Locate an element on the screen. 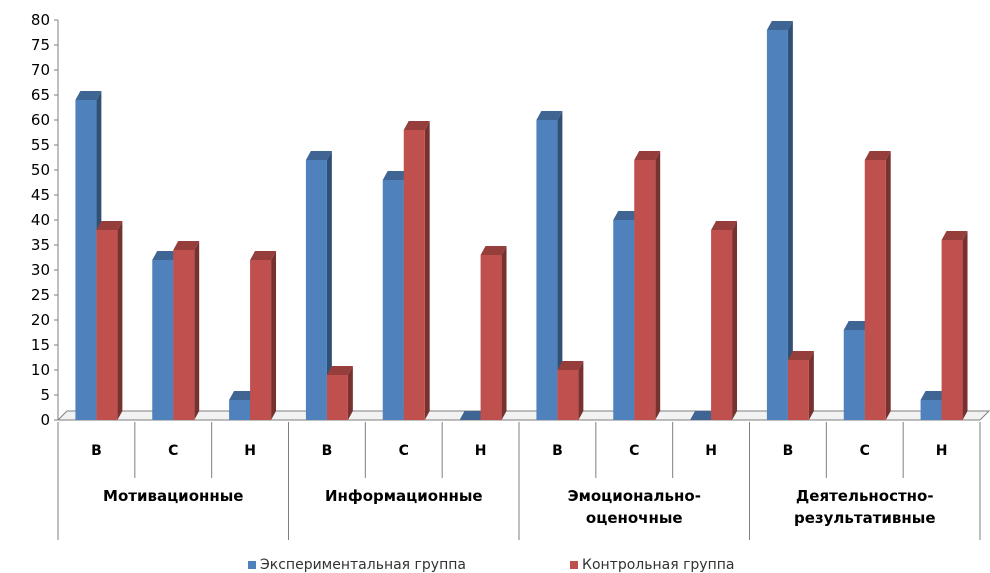 This screenshot has height=573, width=990. legend-label: Контрольная группа is located at coordinates (658, 565).